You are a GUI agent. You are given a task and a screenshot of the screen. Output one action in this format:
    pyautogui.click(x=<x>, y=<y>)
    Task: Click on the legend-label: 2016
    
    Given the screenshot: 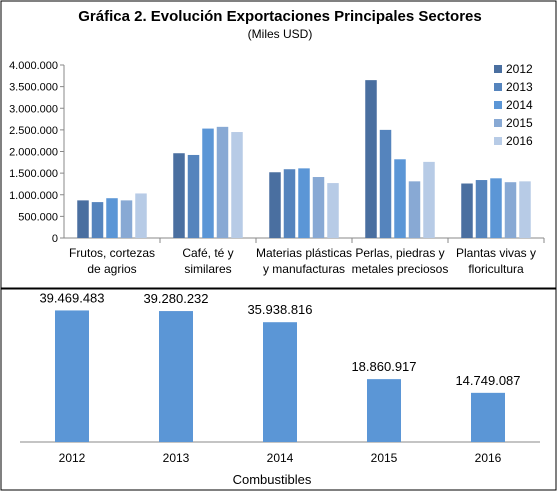 What is the action you would take?
    pyautogui.click(x=519, y=141)
    